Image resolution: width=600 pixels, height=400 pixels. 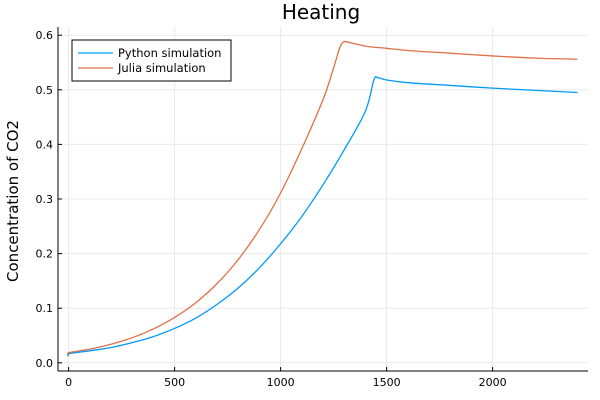 I want to click on y-axis-label: Concentration of CO2, so click(x=13, y=201).